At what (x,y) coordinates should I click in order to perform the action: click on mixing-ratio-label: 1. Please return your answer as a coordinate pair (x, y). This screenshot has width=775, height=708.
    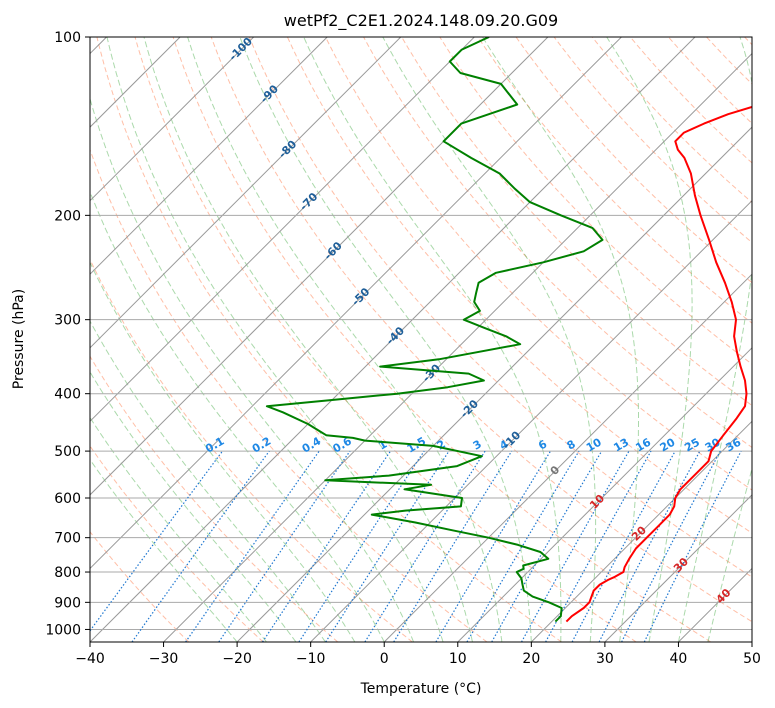
    Looking at the image, I should click on (382, 445).